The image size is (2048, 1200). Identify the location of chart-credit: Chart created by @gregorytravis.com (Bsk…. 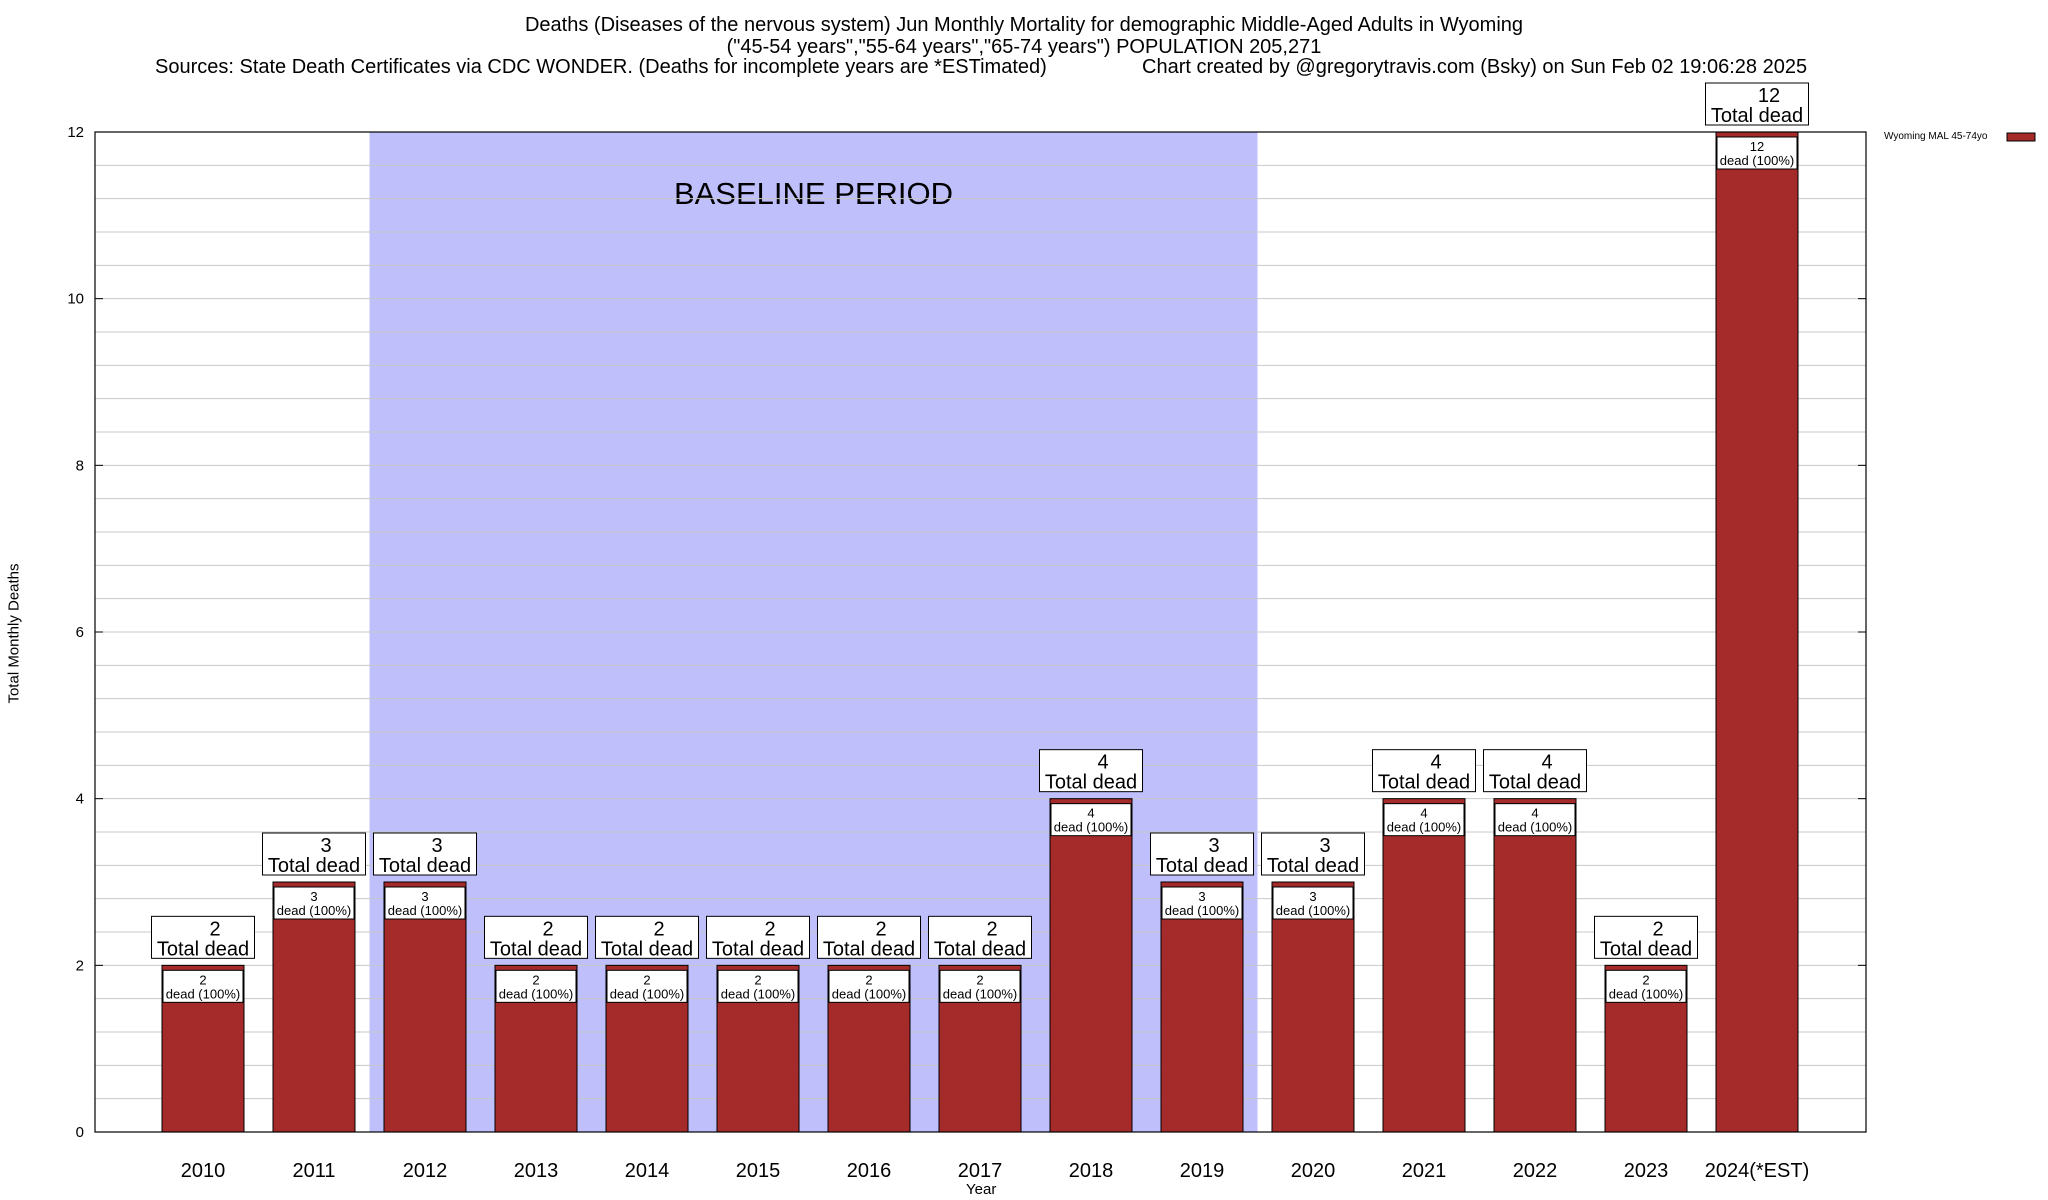
(1475, 67).